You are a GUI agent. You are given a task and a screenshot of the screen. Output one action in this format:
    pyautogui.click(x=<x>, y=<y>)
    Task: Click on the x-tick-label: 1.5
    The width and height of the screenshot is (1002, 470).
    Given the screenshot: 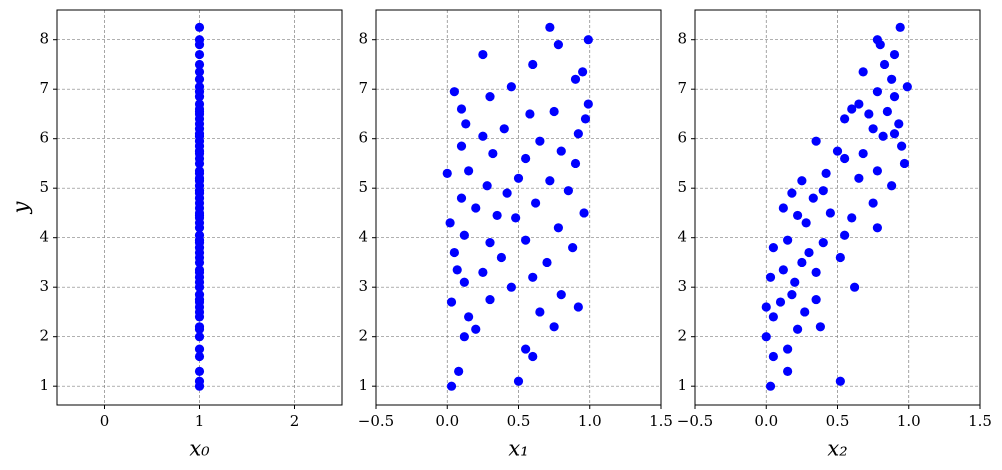 What is the action you would take?
    pyautogui.click(x=661, y=421)
    